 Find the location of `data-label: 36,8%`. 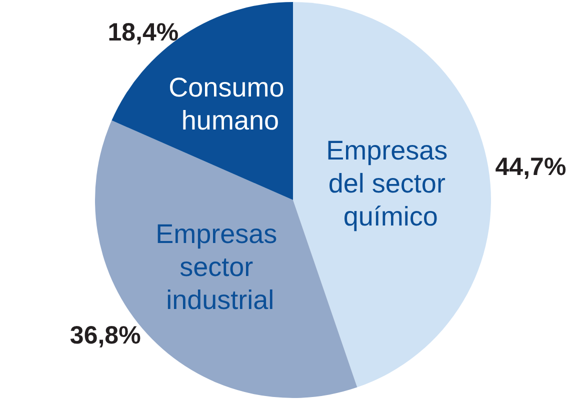

data-label: 36,8% is located at coordinates (105, 335).